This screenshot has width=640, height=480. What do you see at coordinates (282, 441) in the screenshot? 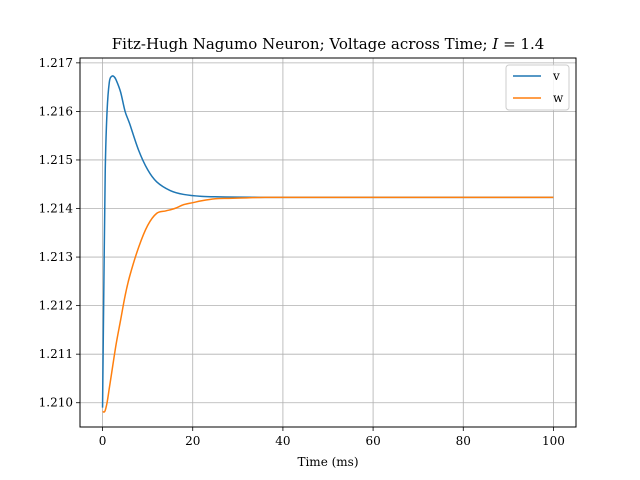
I see `x-tick-label: 40` at bounding box center [282, 441].